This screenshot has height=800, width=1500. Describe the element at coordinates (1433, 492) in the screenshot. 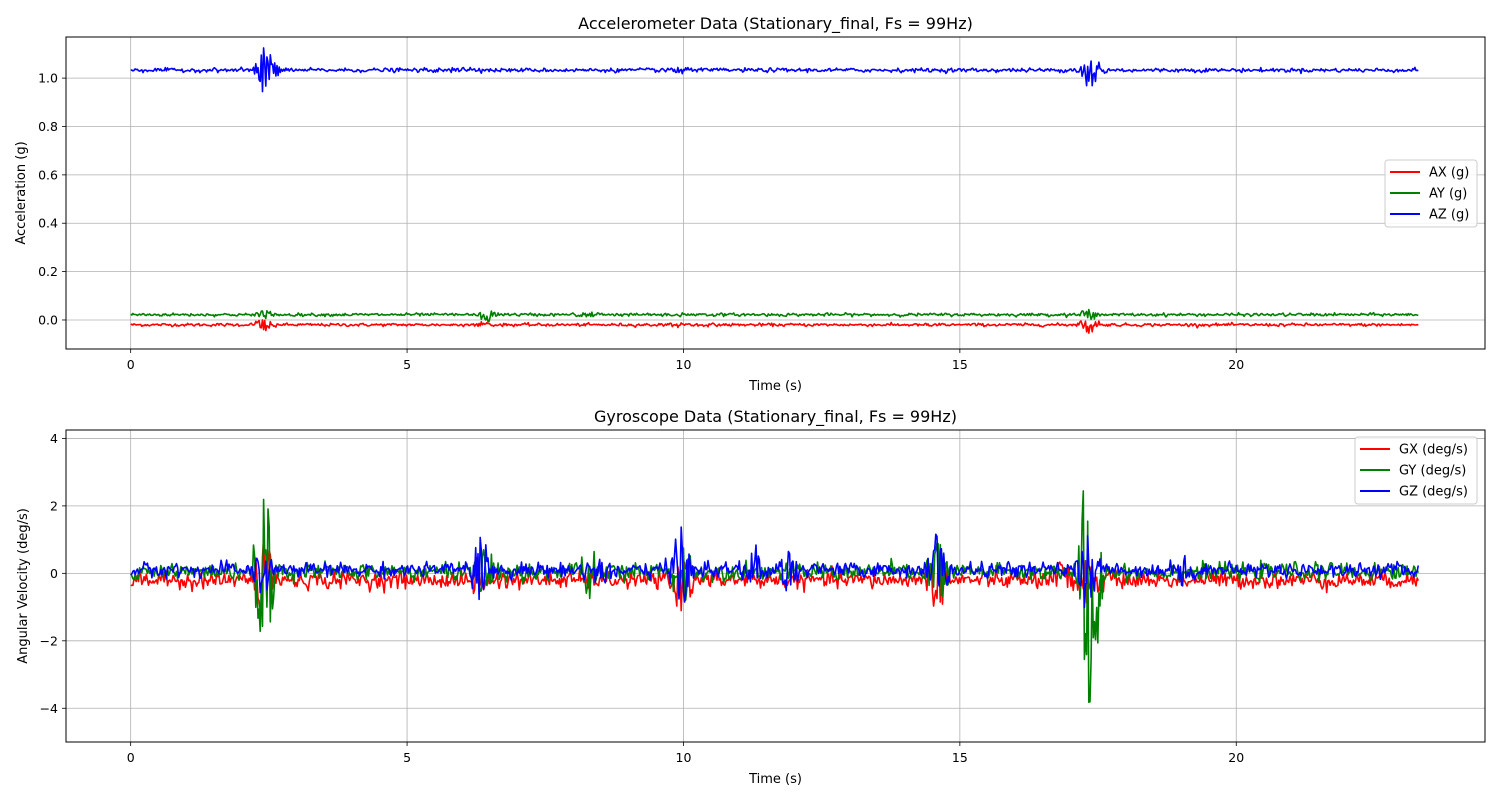

I see `legend-label: GZ (deg/s)` at that location.